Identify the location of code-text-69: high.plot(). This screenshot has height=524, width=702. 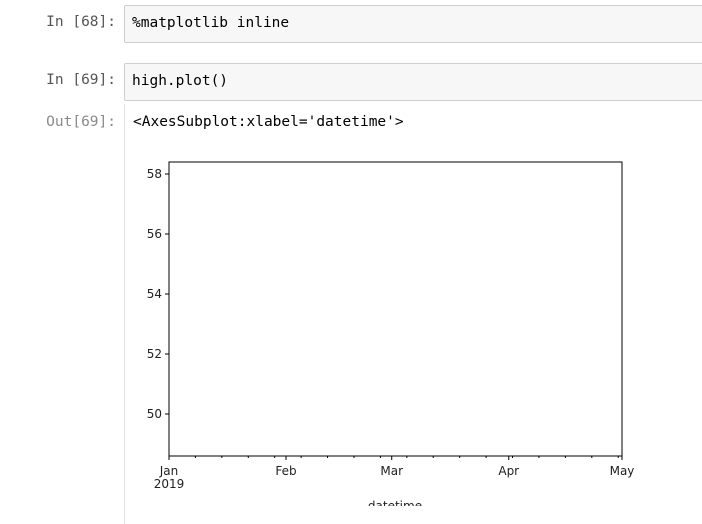
(180, 81).